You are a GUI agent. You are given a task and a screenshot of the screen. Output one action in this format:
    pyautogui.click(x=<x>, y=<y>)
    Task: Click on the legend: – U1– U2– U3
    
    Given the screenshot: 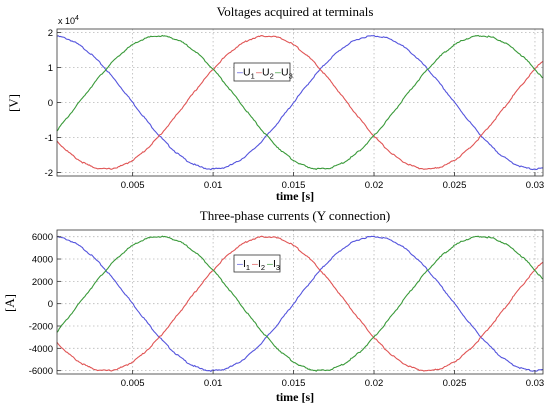 What is the action you would take?
    pyautogui.click(x=263, y=72)
    